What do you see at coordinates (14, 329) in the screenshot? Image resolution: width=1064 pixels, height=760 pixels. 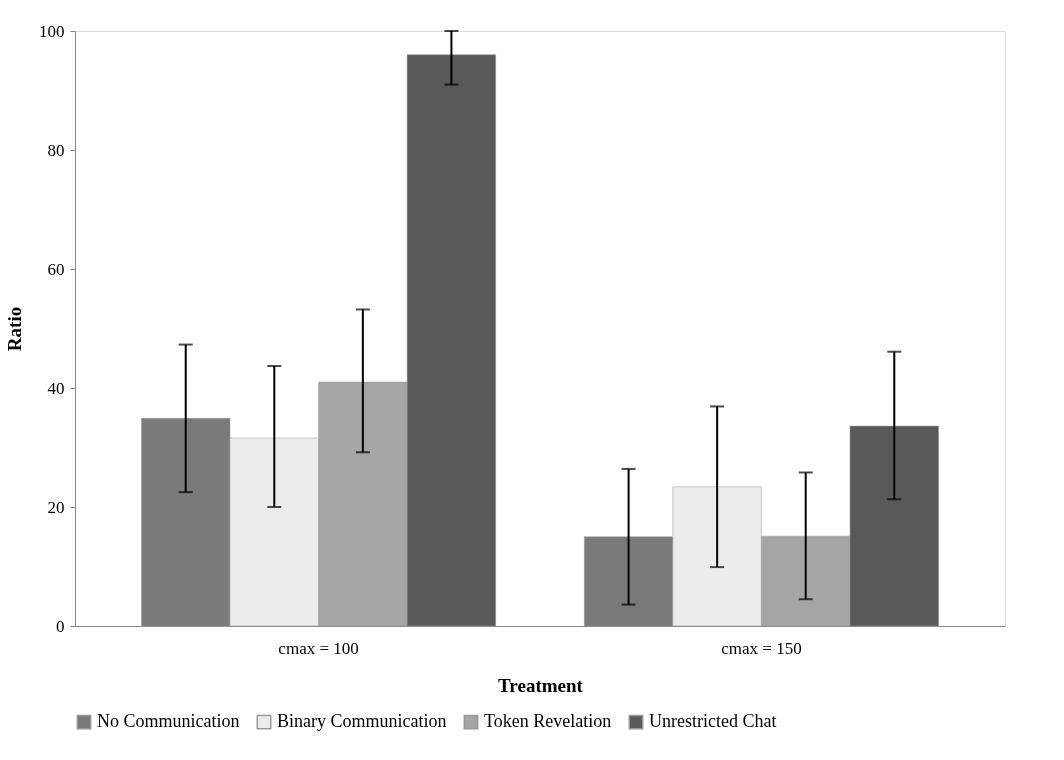 I see `y-axis-title: Ratio` at bounding box center [14, 329].